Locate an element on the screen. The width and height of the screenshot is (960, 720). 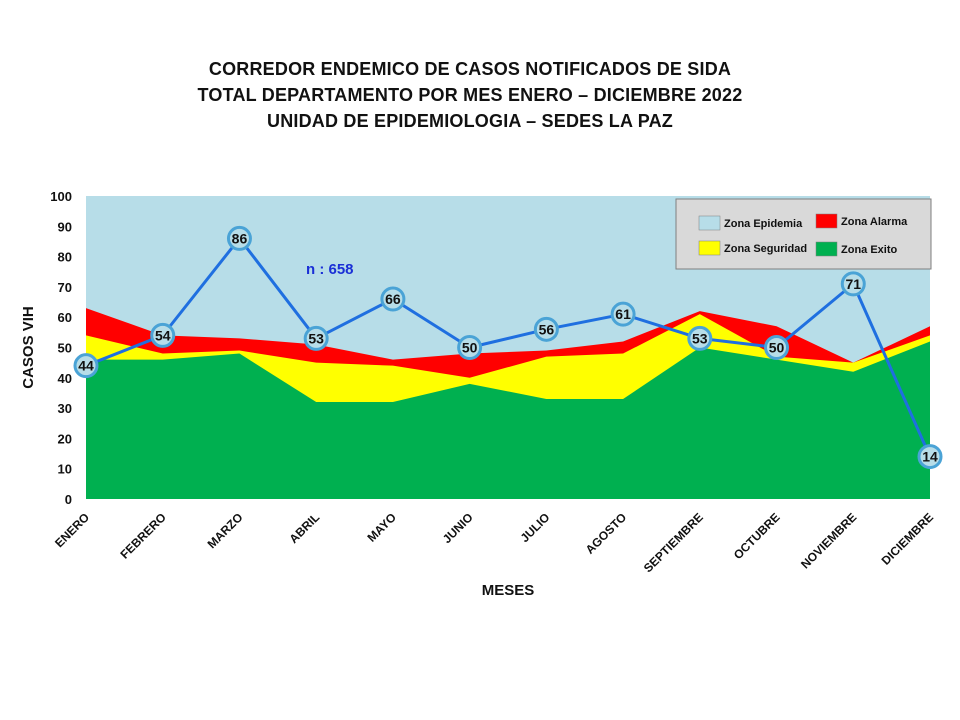
title-line-3: UNIDAD DE EPIDEMIOLOGIA – SEDES LA PAZ is located at coordinates (470, 121).